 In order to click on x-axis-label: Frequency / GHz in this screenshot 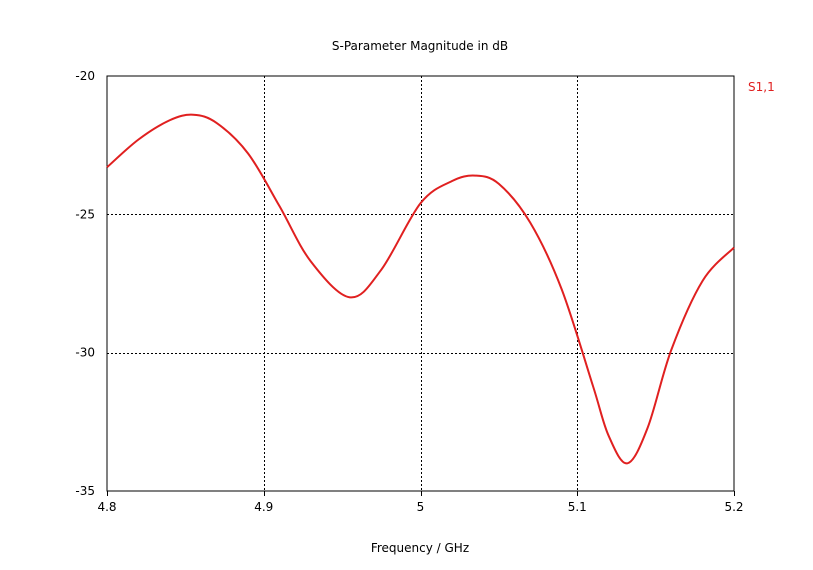, I will do `click(420, 548)`.